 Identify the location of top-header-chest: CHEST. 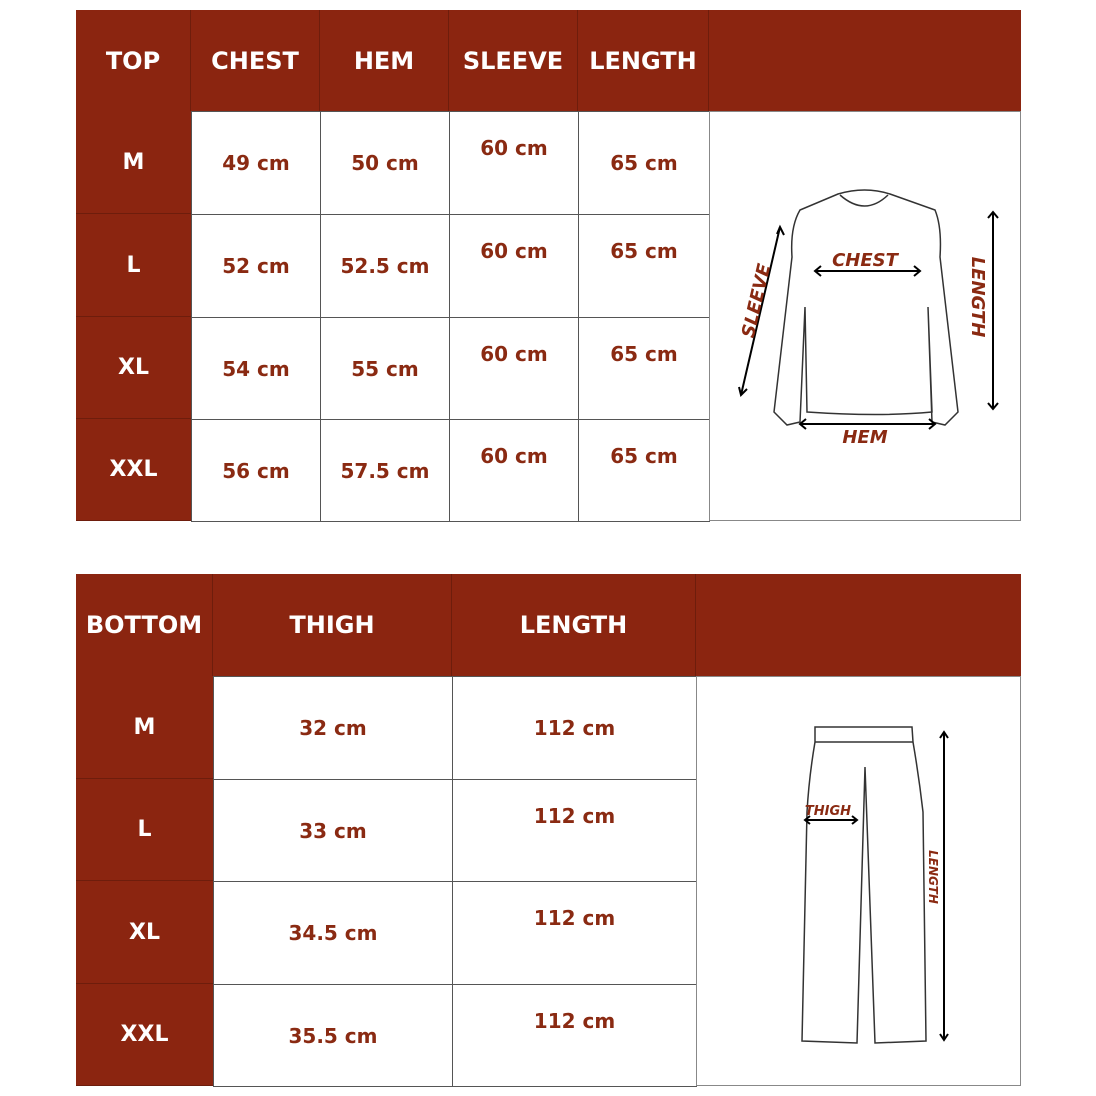
(255, 60).